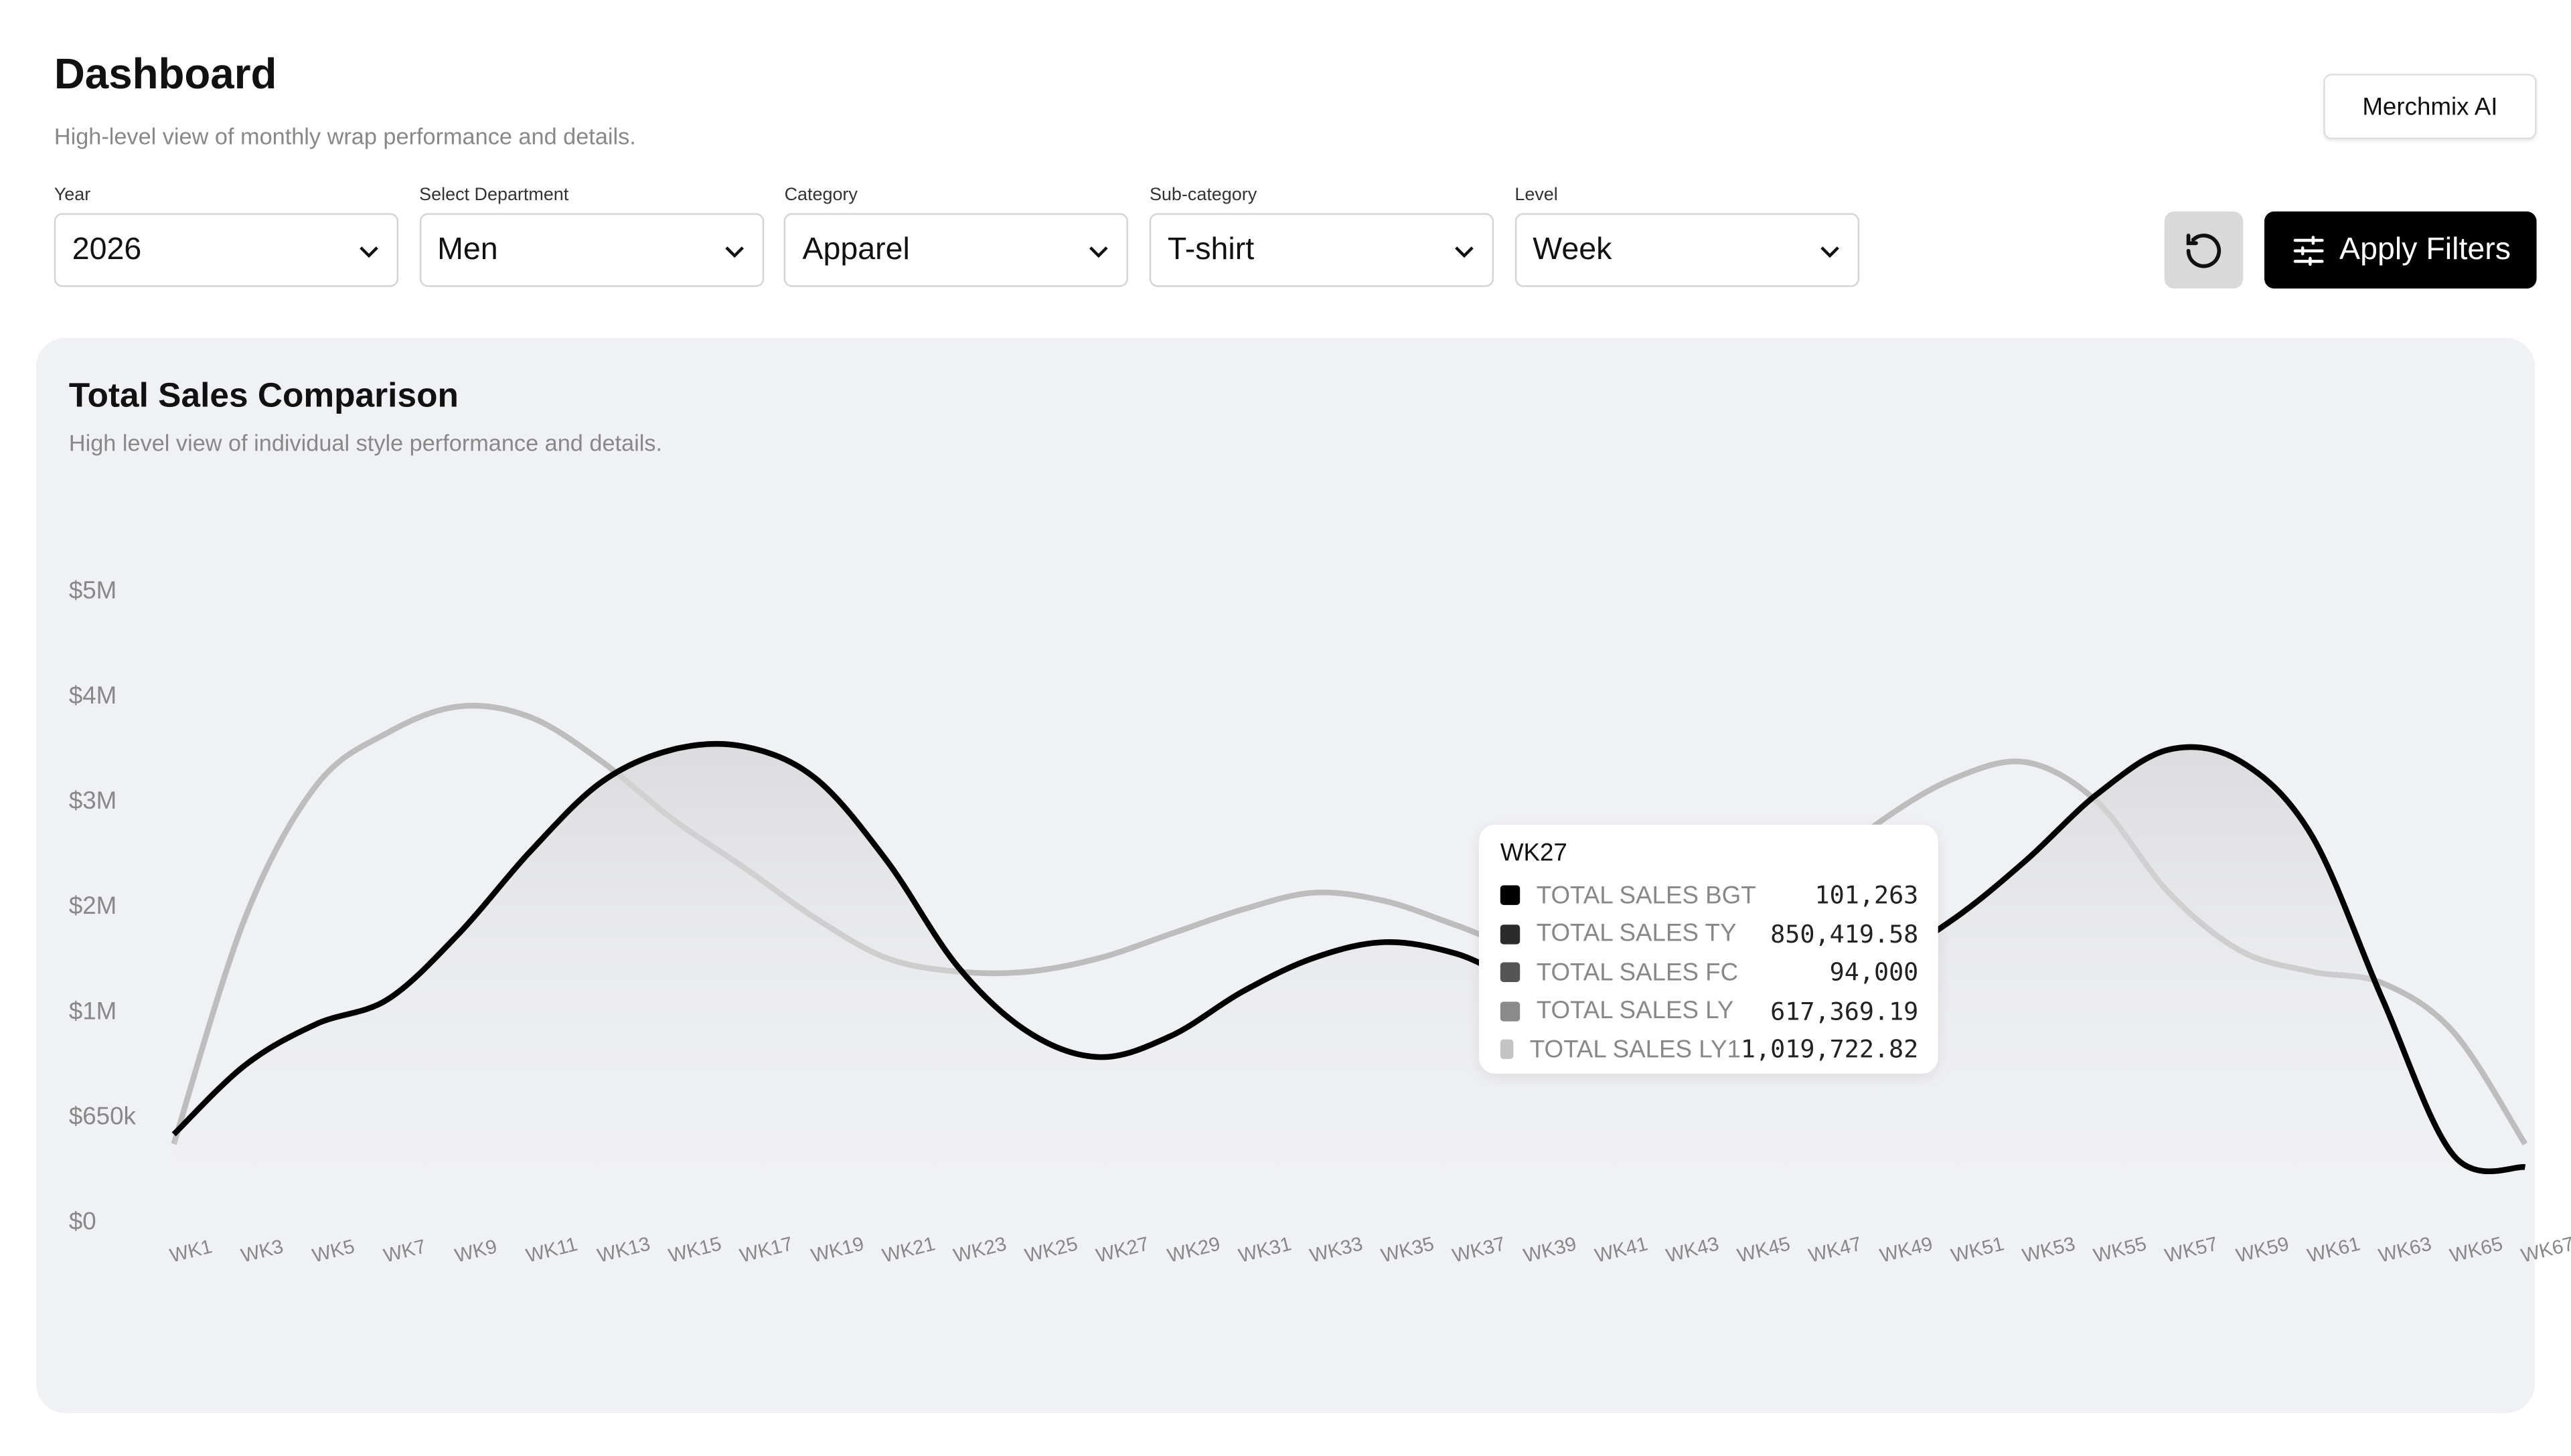 The width and height of the screenshot is (2571, 1456). I want to click on x-tick-label: WK37, so click(1479, 1249).